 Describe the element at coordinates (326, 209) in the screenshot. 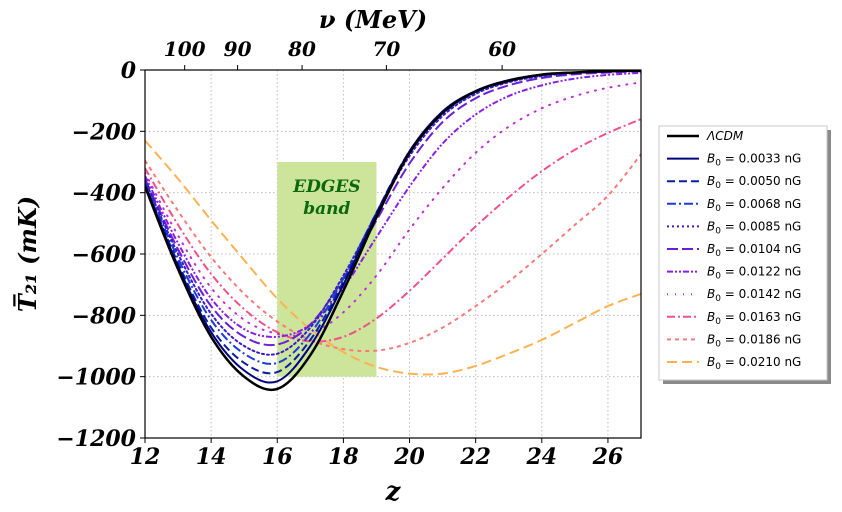

I see `edges-band-label-2: band` at that location.